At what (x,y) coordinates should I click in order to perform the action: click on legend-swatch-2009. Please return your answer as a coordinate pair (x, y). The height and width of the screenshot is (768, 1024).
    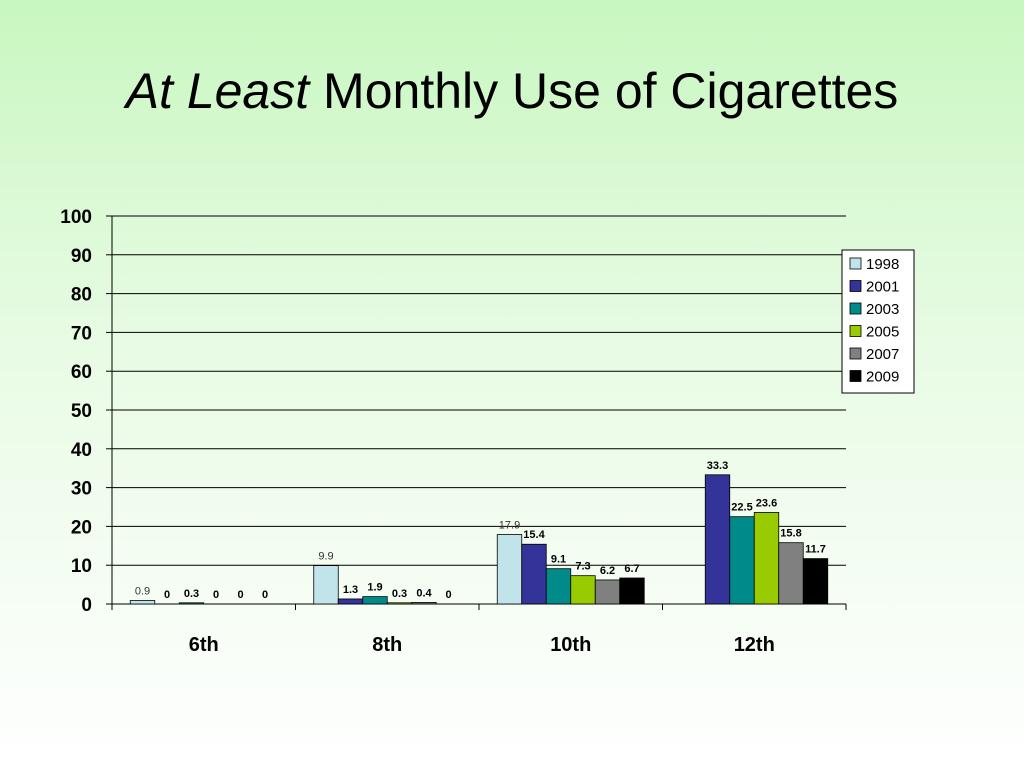
    Looking at the image, I should click on (855, 376).